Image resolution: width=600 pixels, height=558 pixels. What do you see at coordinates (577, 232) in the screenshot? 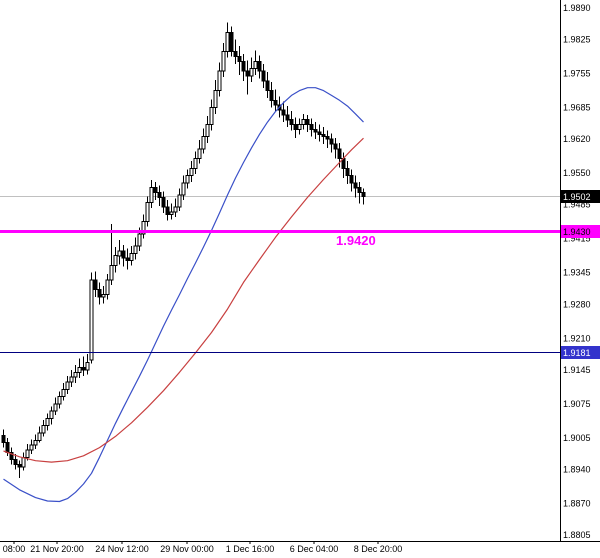
I see `price-badge-label: 1.9430` at bounding box center [577, 232].